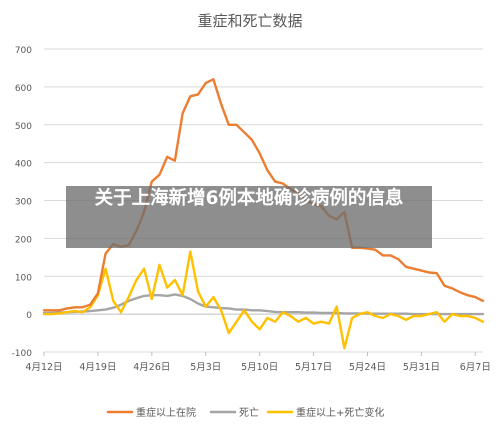 This screenshot has height=434, width=500. Describe the element at coordinates (340, 412) in the screenshot. I see `legend-label: 重症以上+死亡变化` at that location.